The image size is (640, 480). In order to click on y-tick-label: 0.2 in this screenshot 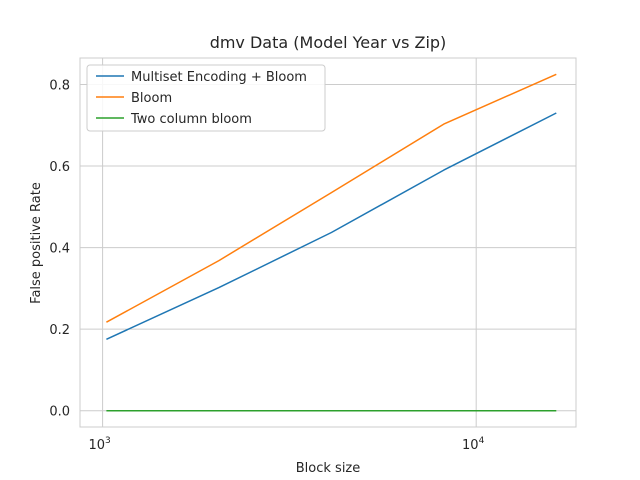, I will do `click(59, 330)`.